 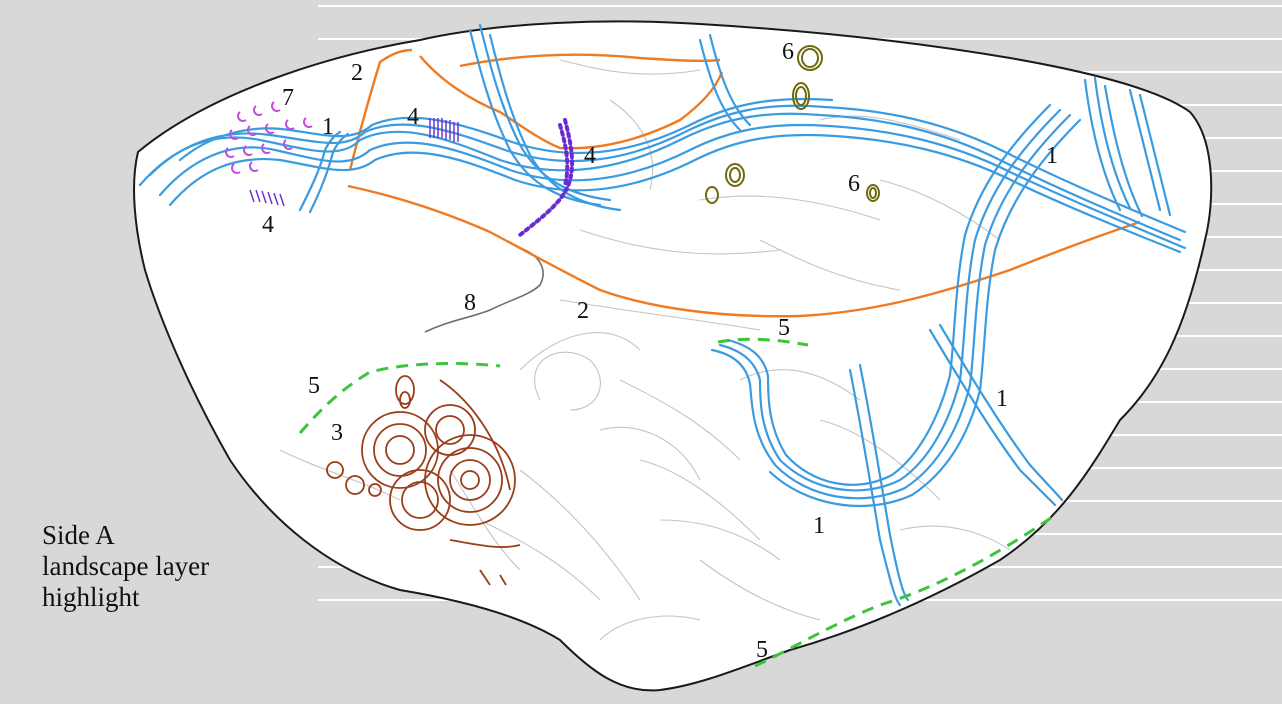 I want to click on caption-line-1: Side A, so click(x=78, y=535).